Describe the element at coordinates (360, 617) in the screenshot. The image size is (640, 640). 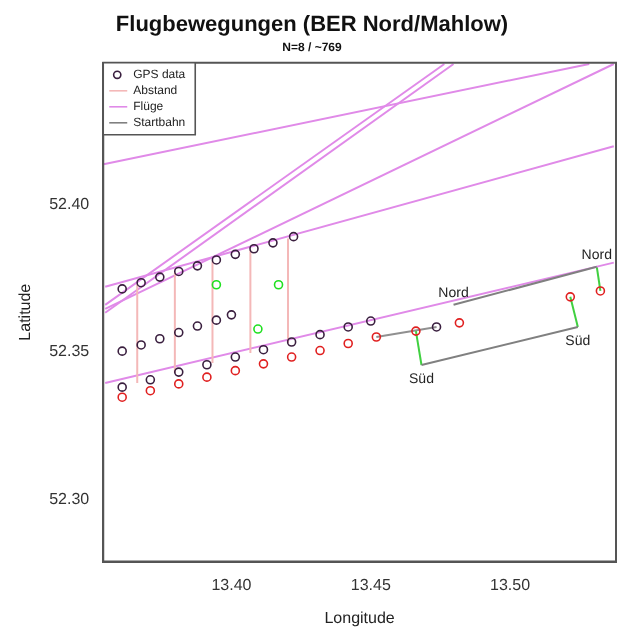
I see `x-axis-title: Longitude` at that location.